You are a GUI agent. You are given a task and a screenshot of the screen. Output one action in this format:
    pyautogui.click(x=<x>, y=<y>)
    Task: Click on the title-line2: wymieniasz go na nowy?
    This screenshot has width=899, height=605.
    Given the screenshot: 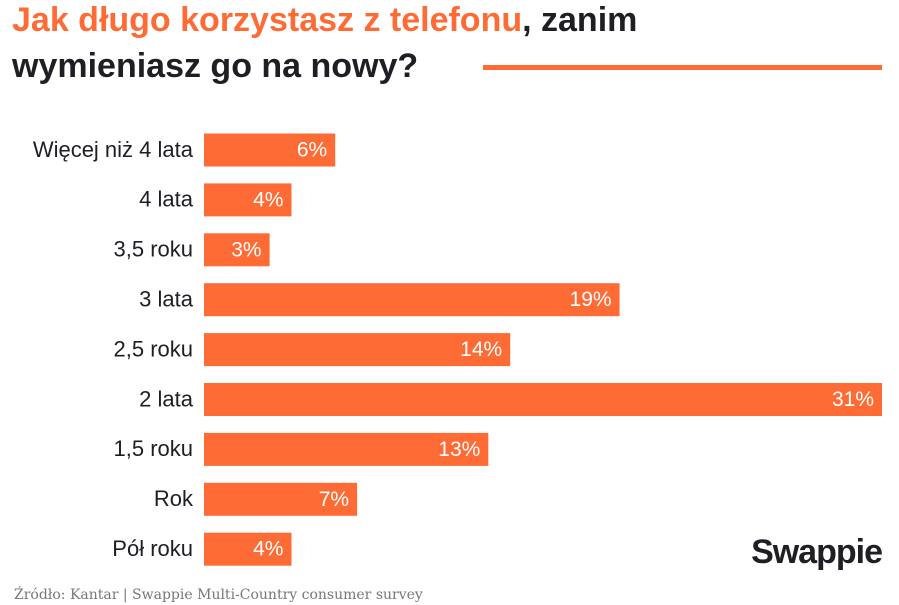 What is the action you would take?
    pyautogui.click(x=214, y=66)
    